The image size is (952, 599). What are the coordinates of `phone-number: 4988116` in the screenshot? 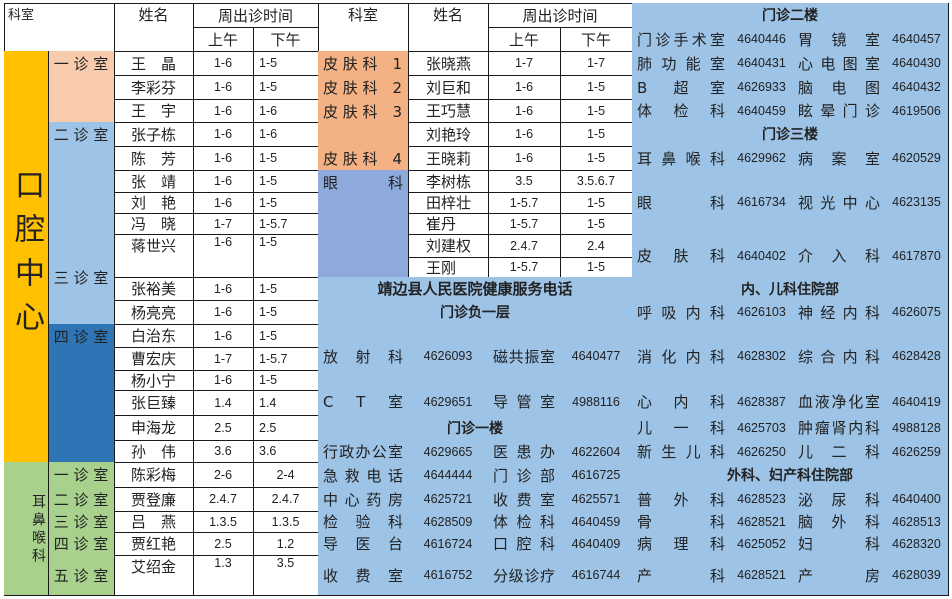 It's located at (596, 402).